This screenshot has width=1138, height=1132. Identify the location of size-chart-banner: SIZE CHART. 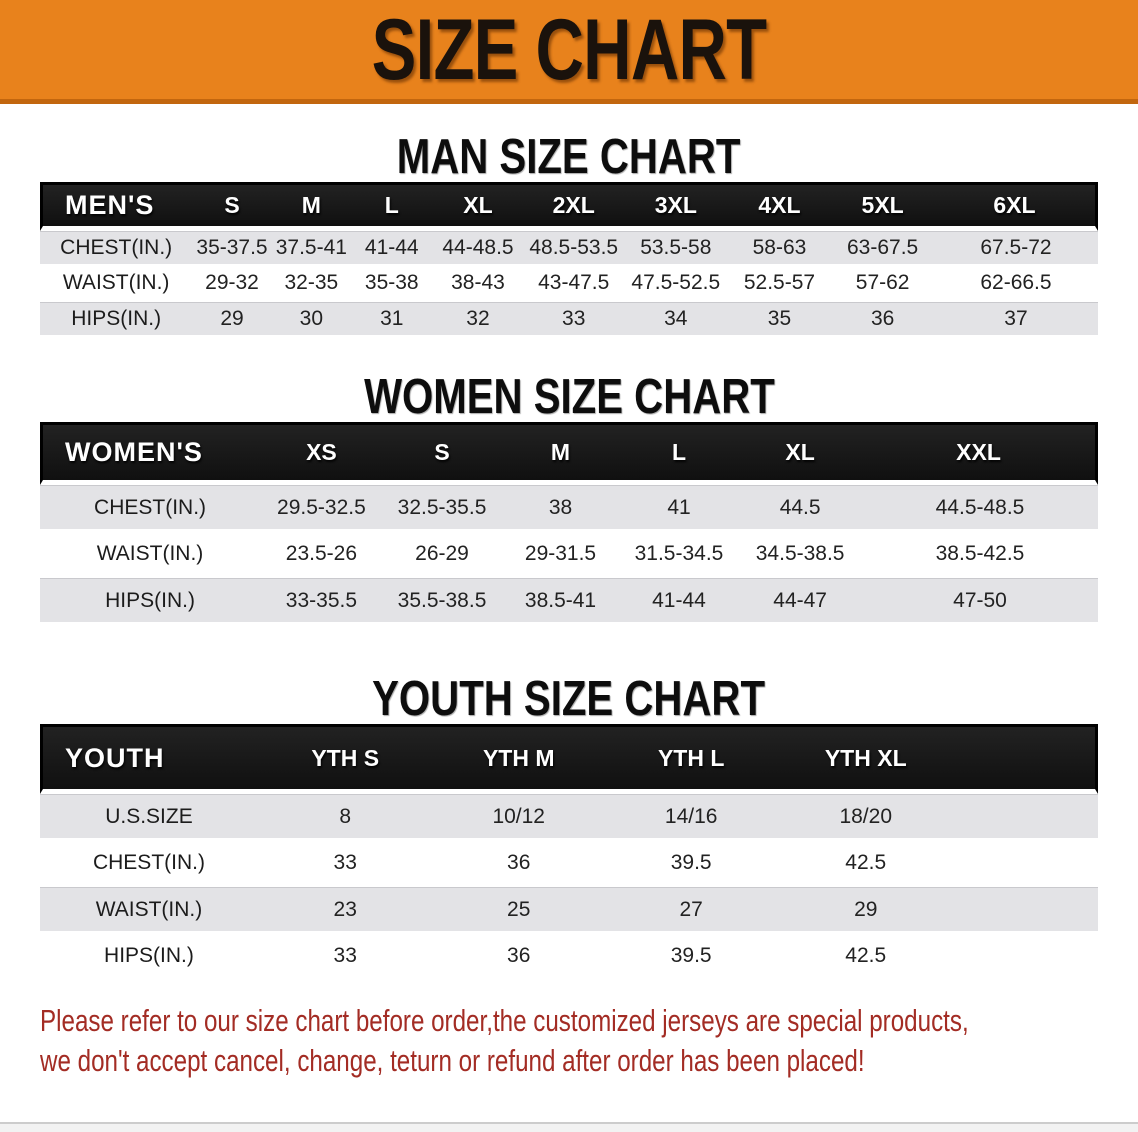
(569, 52).